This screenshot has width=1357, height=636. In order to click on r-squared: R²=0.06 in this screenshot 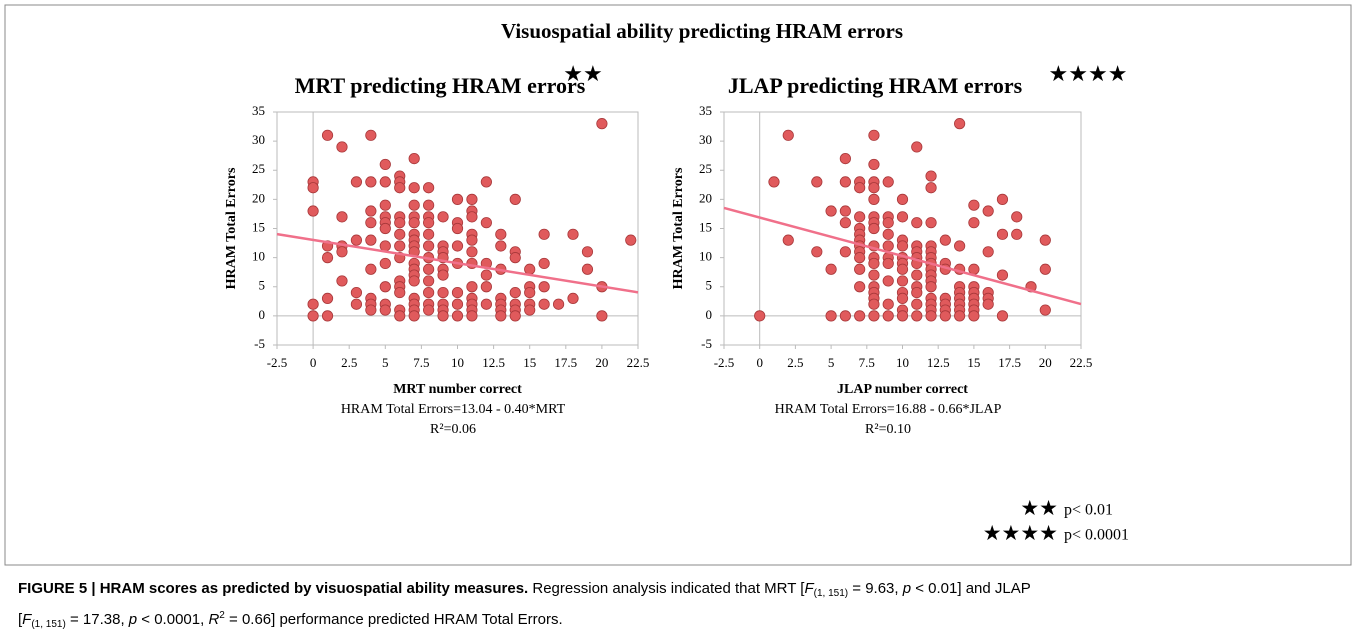, I will do `click(453, 429)`.